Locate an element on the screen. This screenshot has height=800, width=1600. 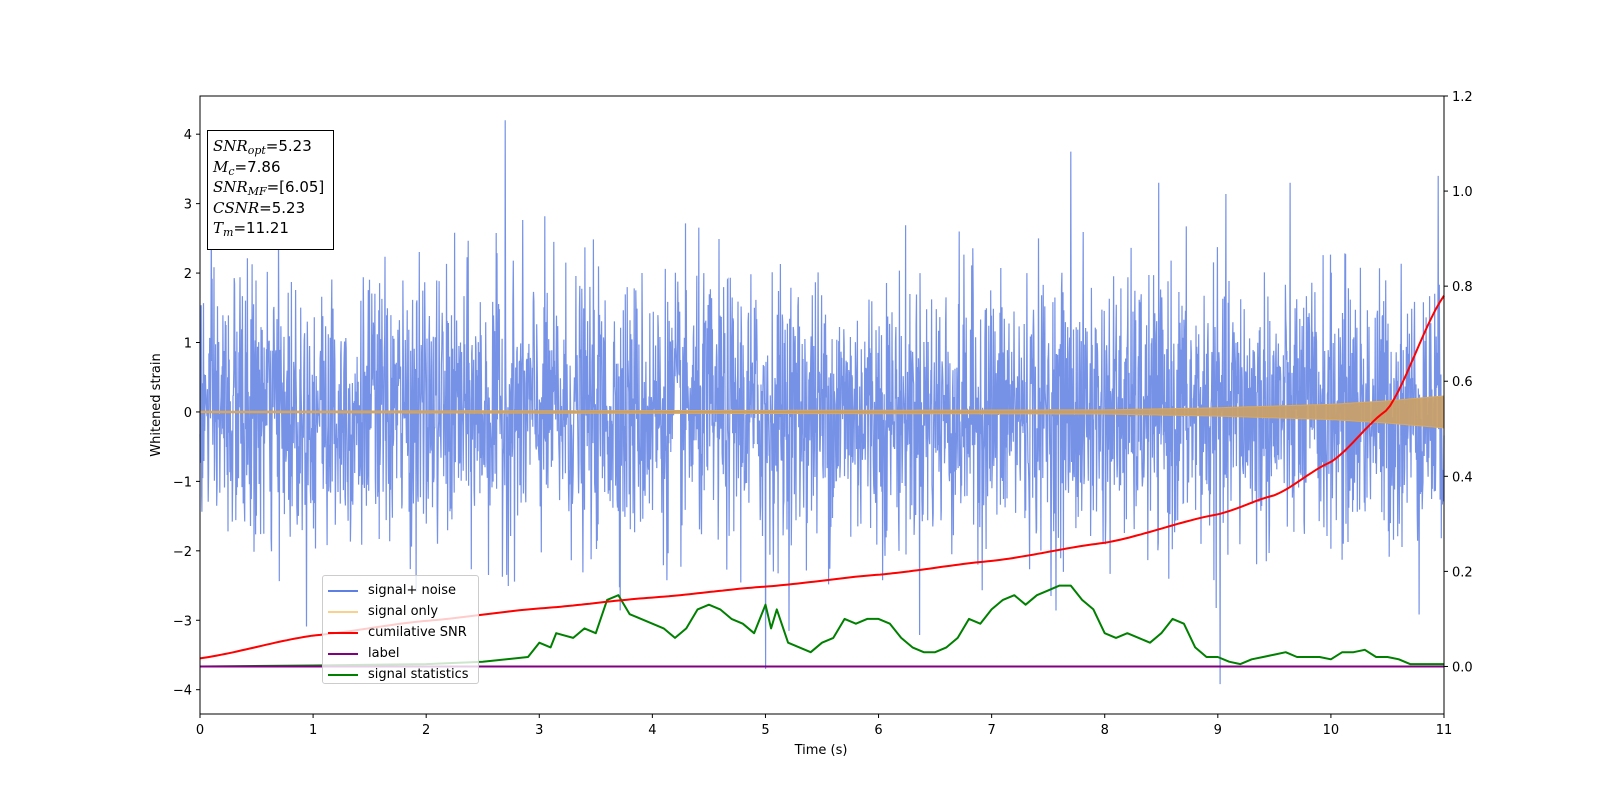
legend-swatch-cumulative-snr is located at coordinates (343, 632).